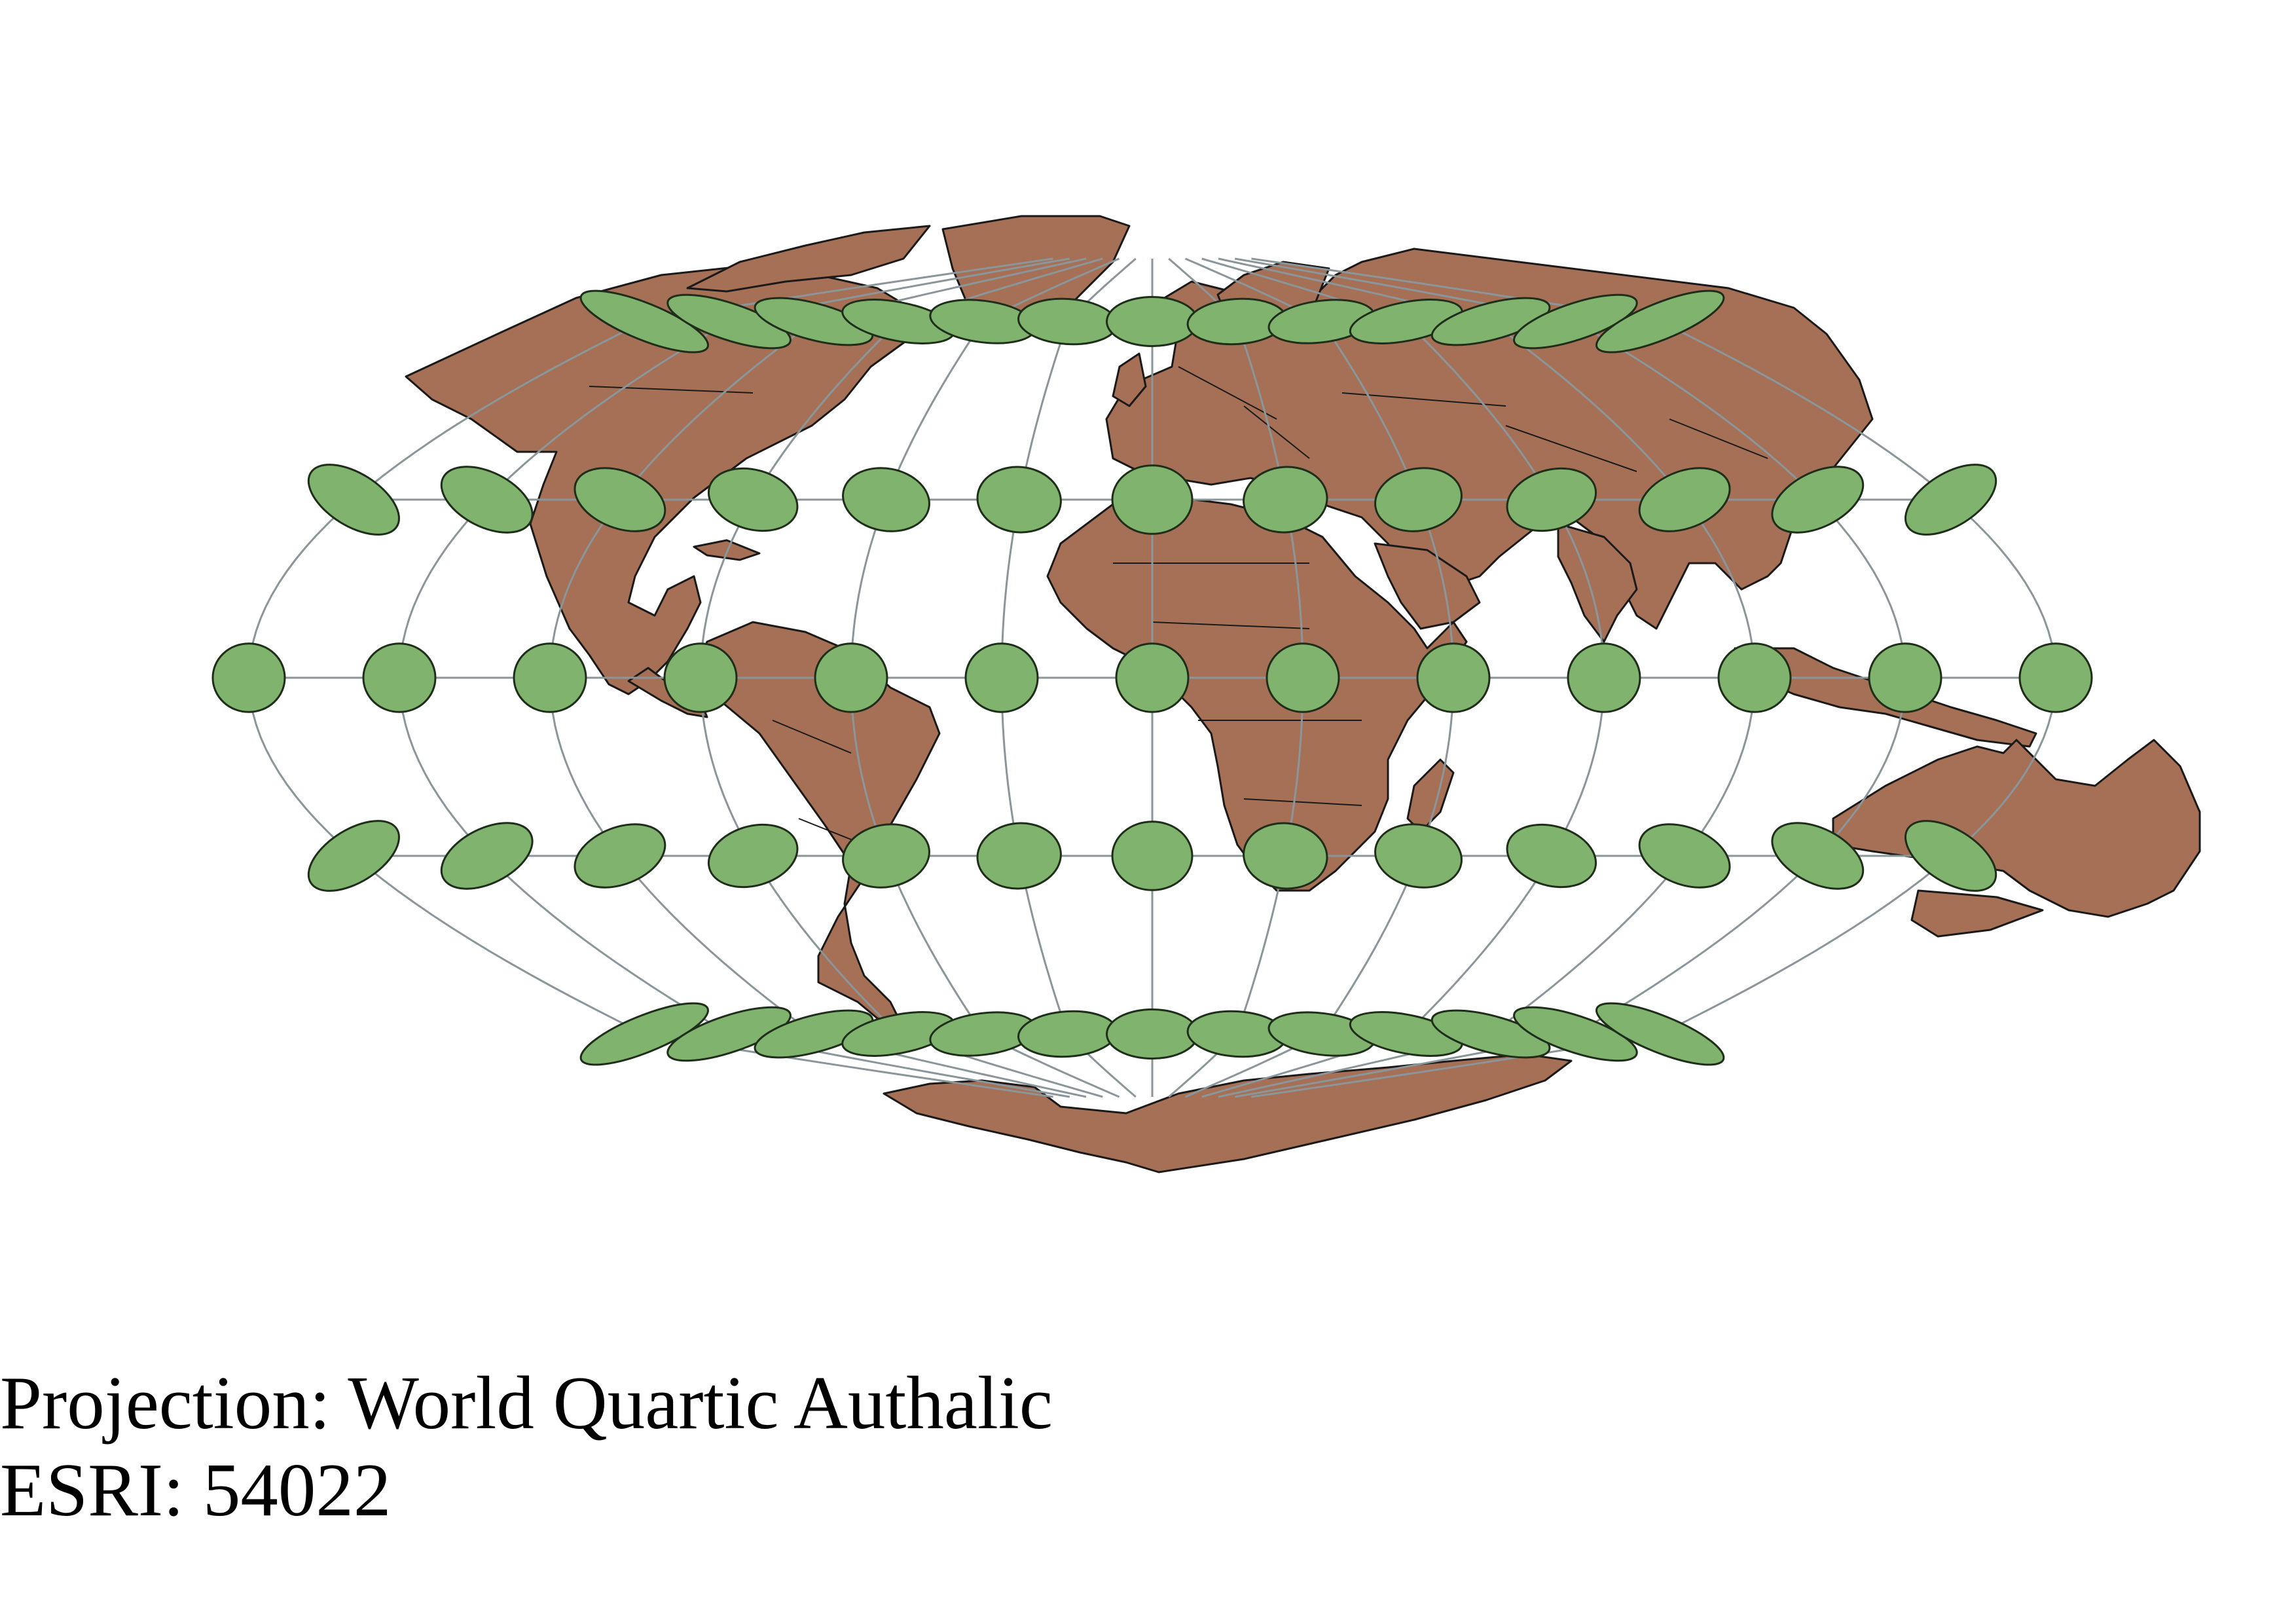  Describe the element at coordinates (1129, 379) in the screenshot. I see `land-great-britain` at that location.